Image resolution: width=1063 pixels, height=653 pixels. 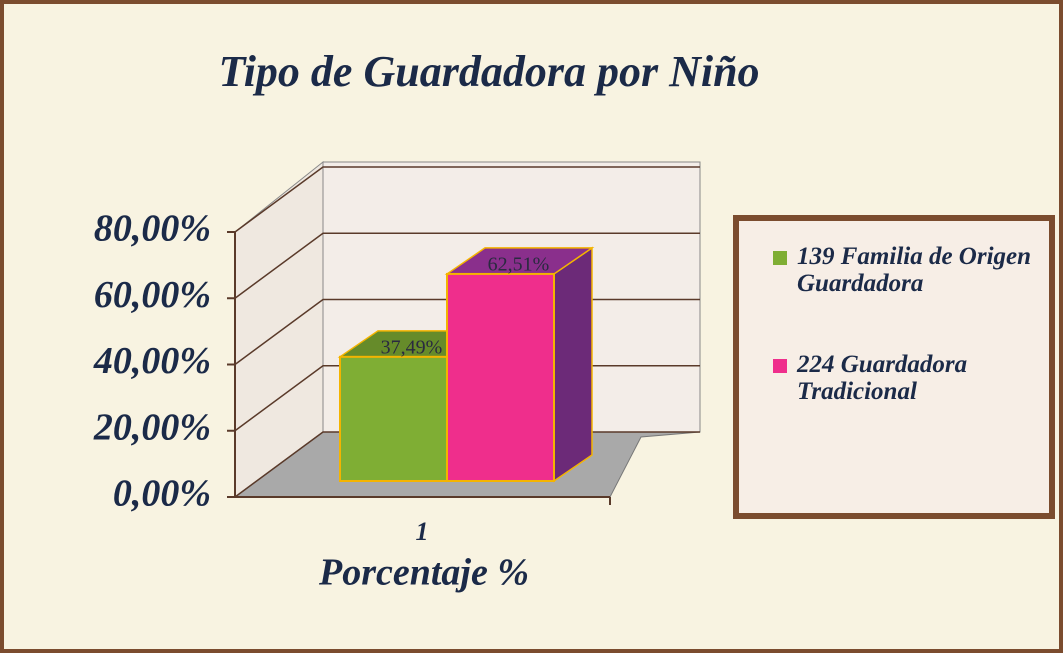 I want to click on data-label: 37,49%, so click(x=412, y=347).